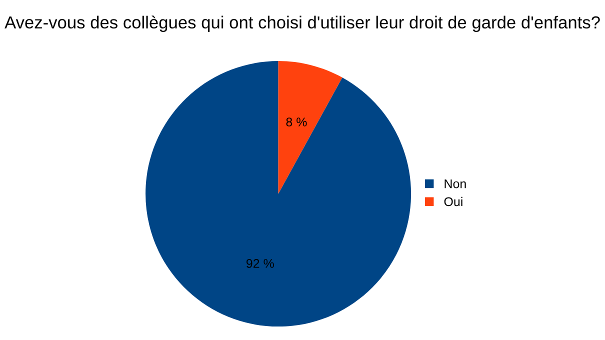  What do you see at coordinates (455, 183) in the screenshot?
I see `legend-label: Non` at bounding box center [455, 183].